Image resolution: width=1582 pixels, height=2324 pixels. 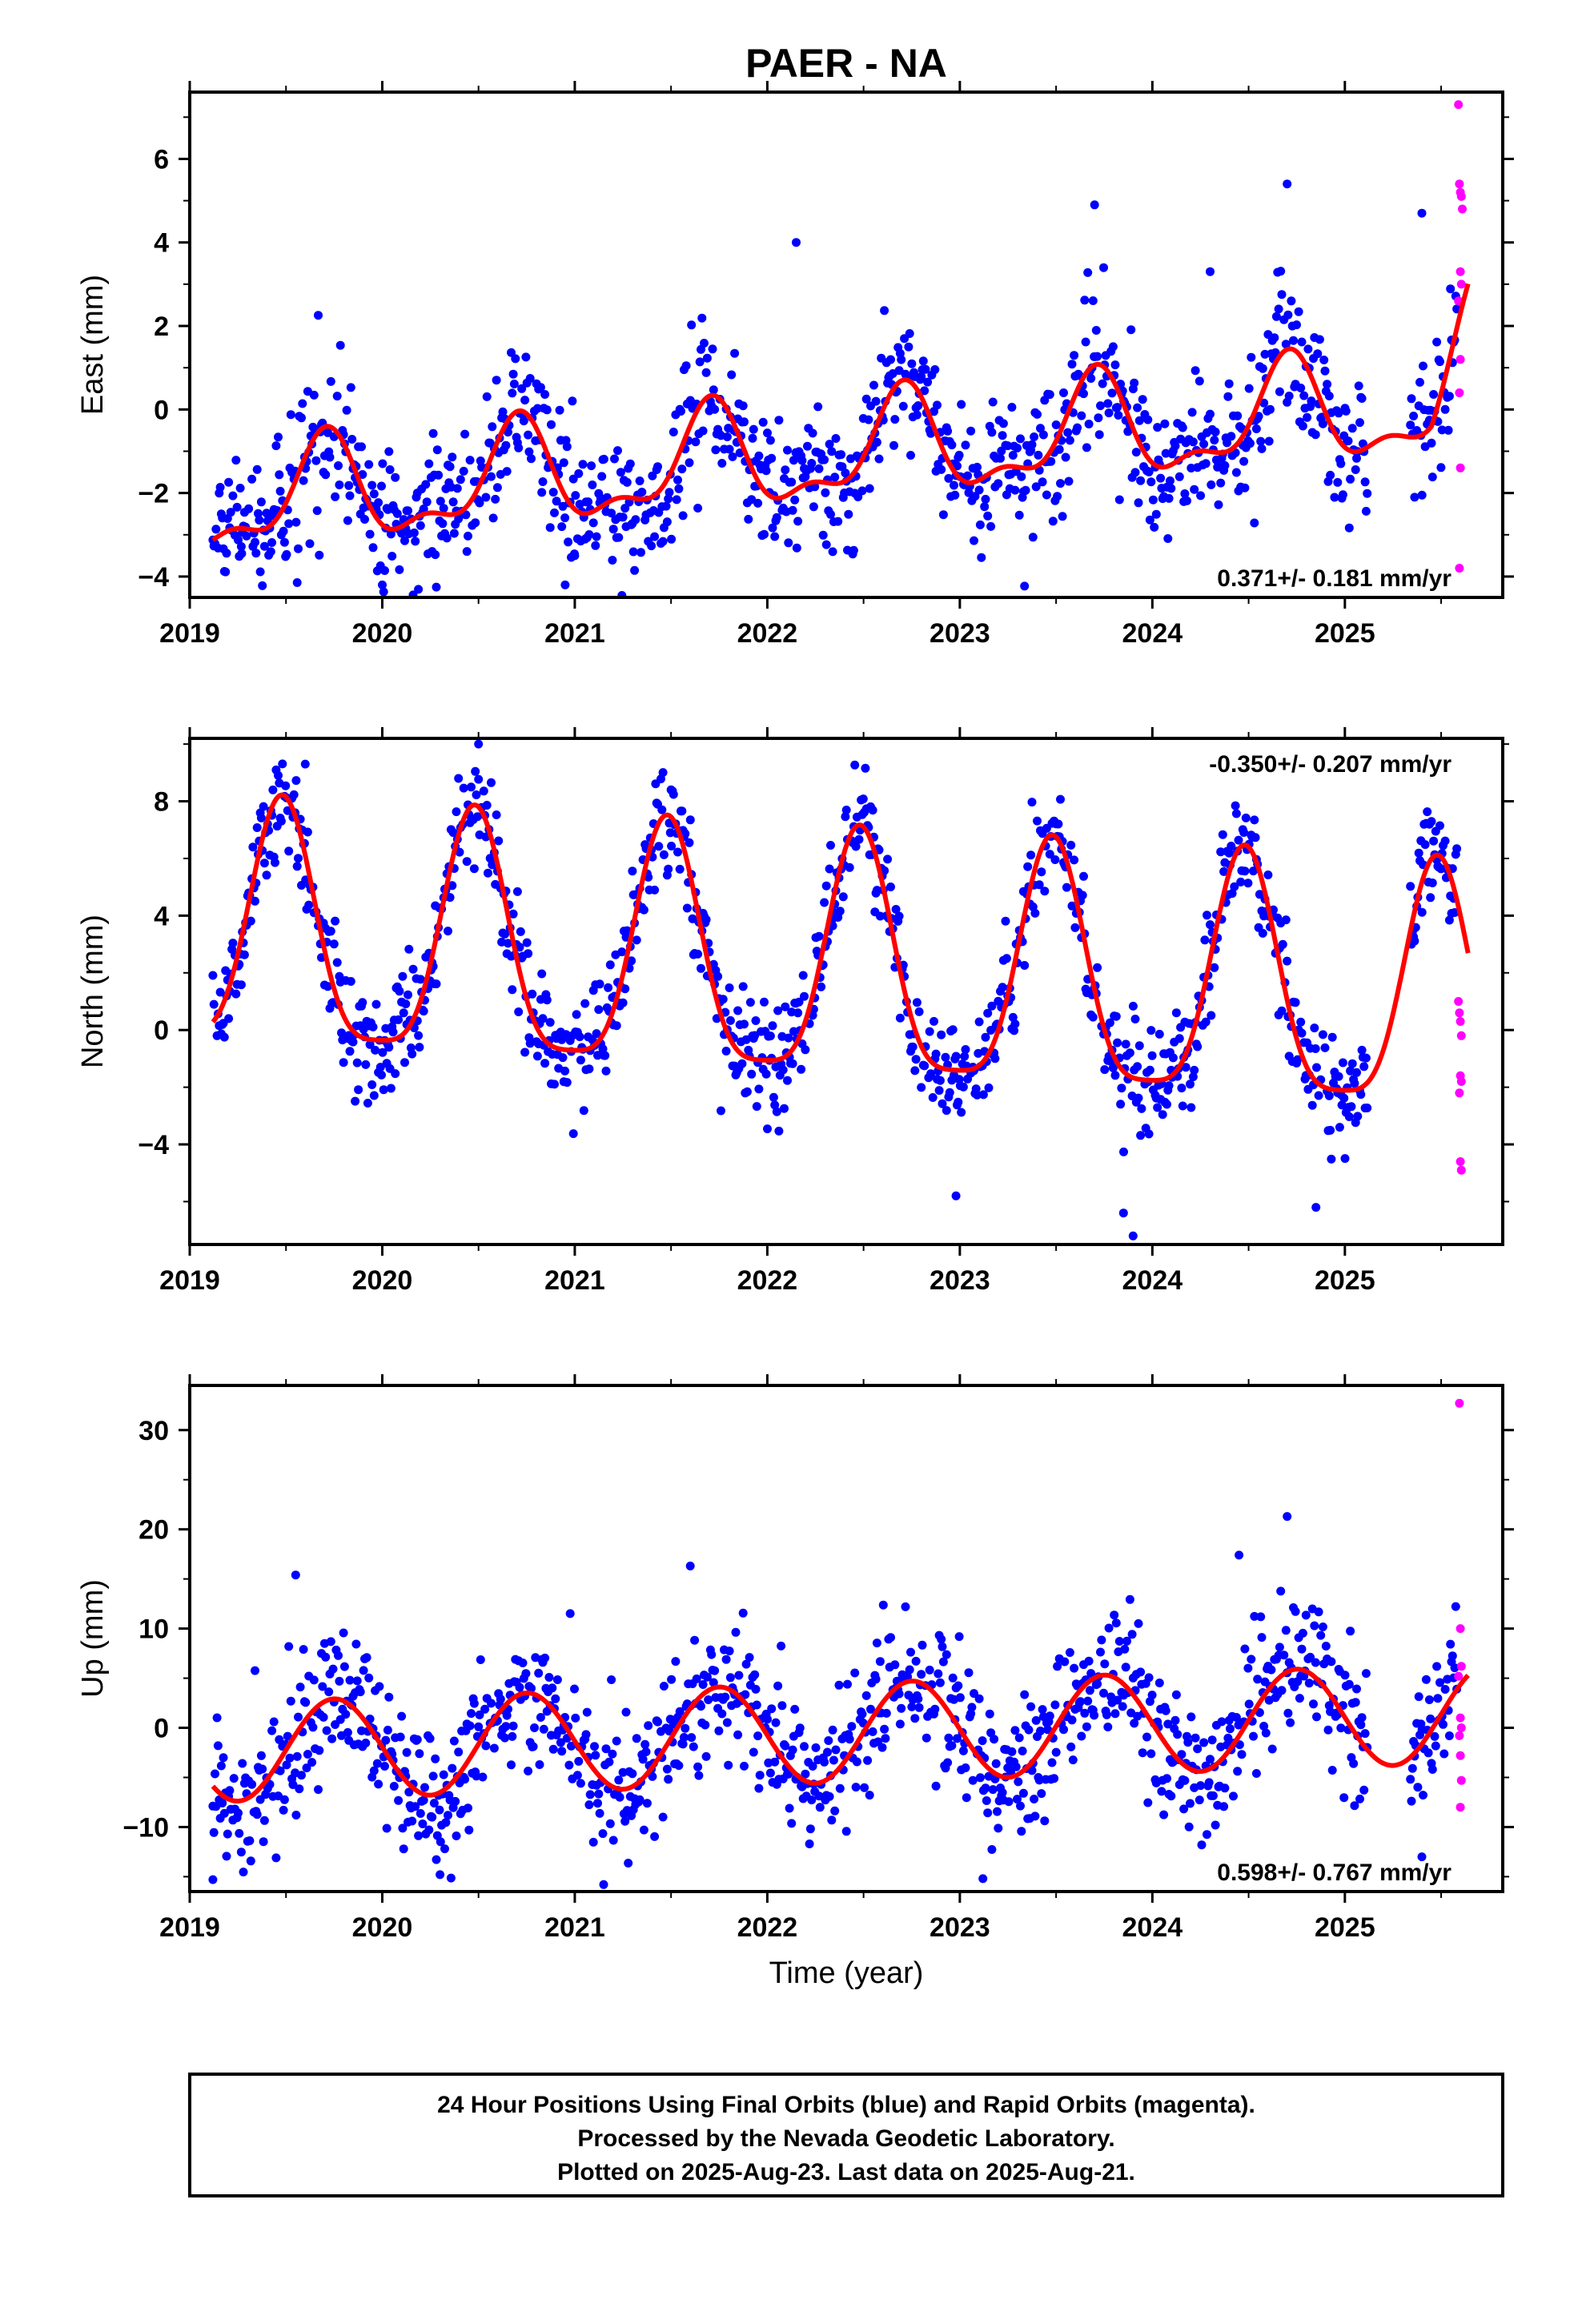 What do you see at coordinates (847, 1973) in the screenshot?
I see `x-axis-label: Time (year)` at bounding box center [847, 1973].